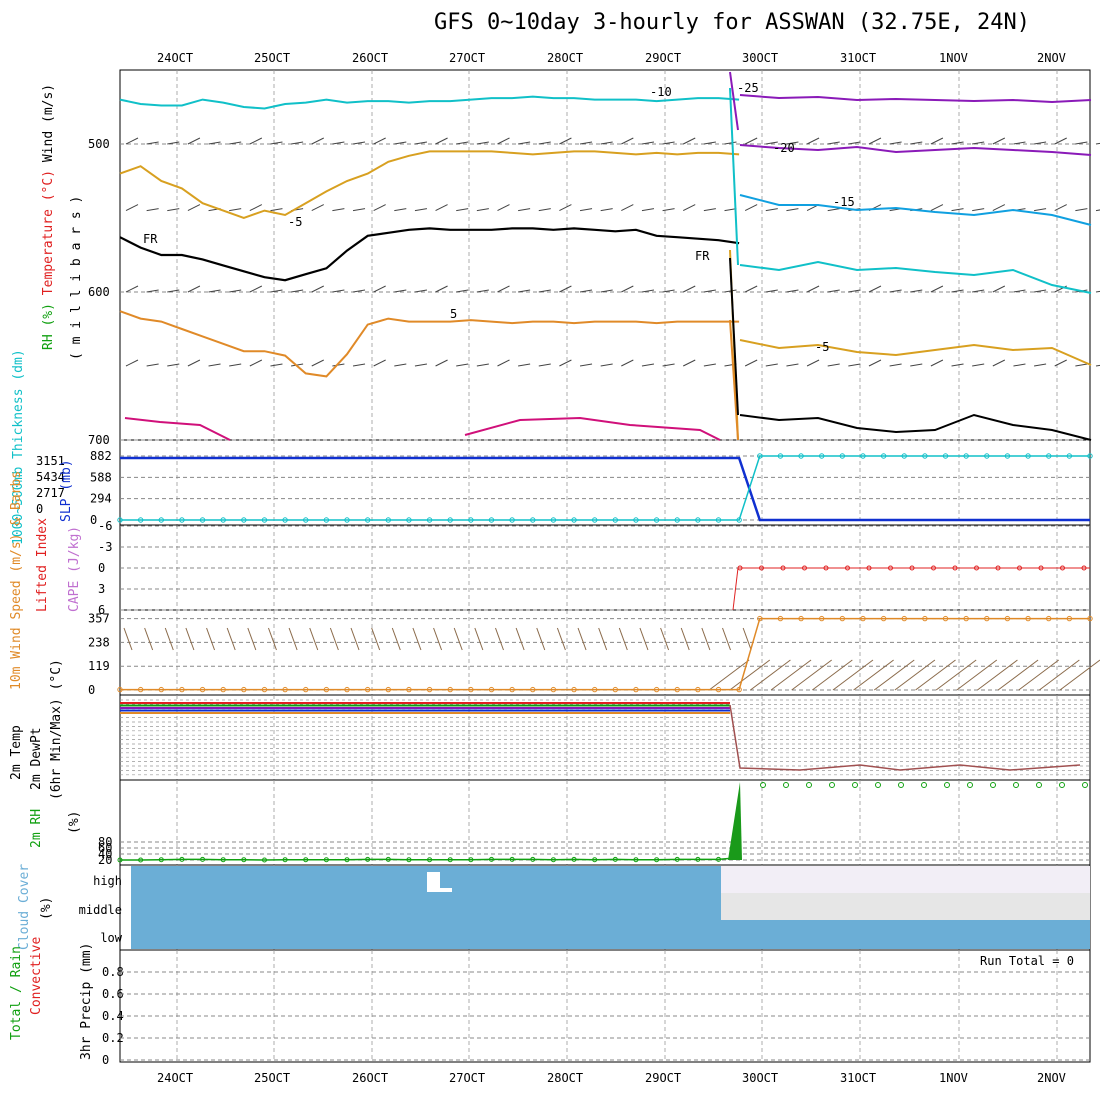 This screenshot has height=1100, width=1100. Describe the element at coordinates (605, 489) in the screenshot. I see `series-line-blue` at that location.